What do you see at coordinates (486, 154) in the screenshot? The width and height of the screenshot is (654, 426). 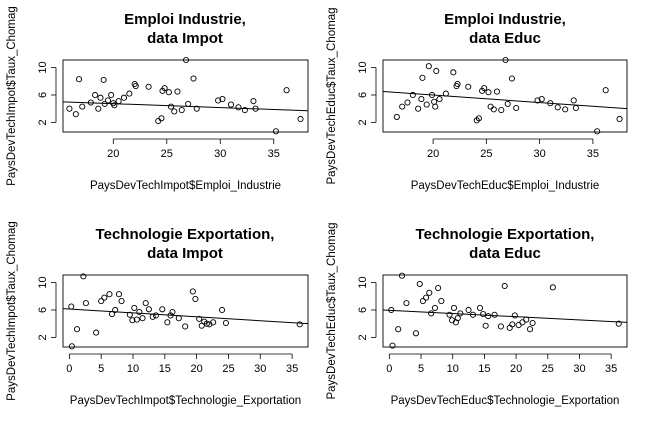 I see `x-tick-label: 25` at bounding box center [486, 154].